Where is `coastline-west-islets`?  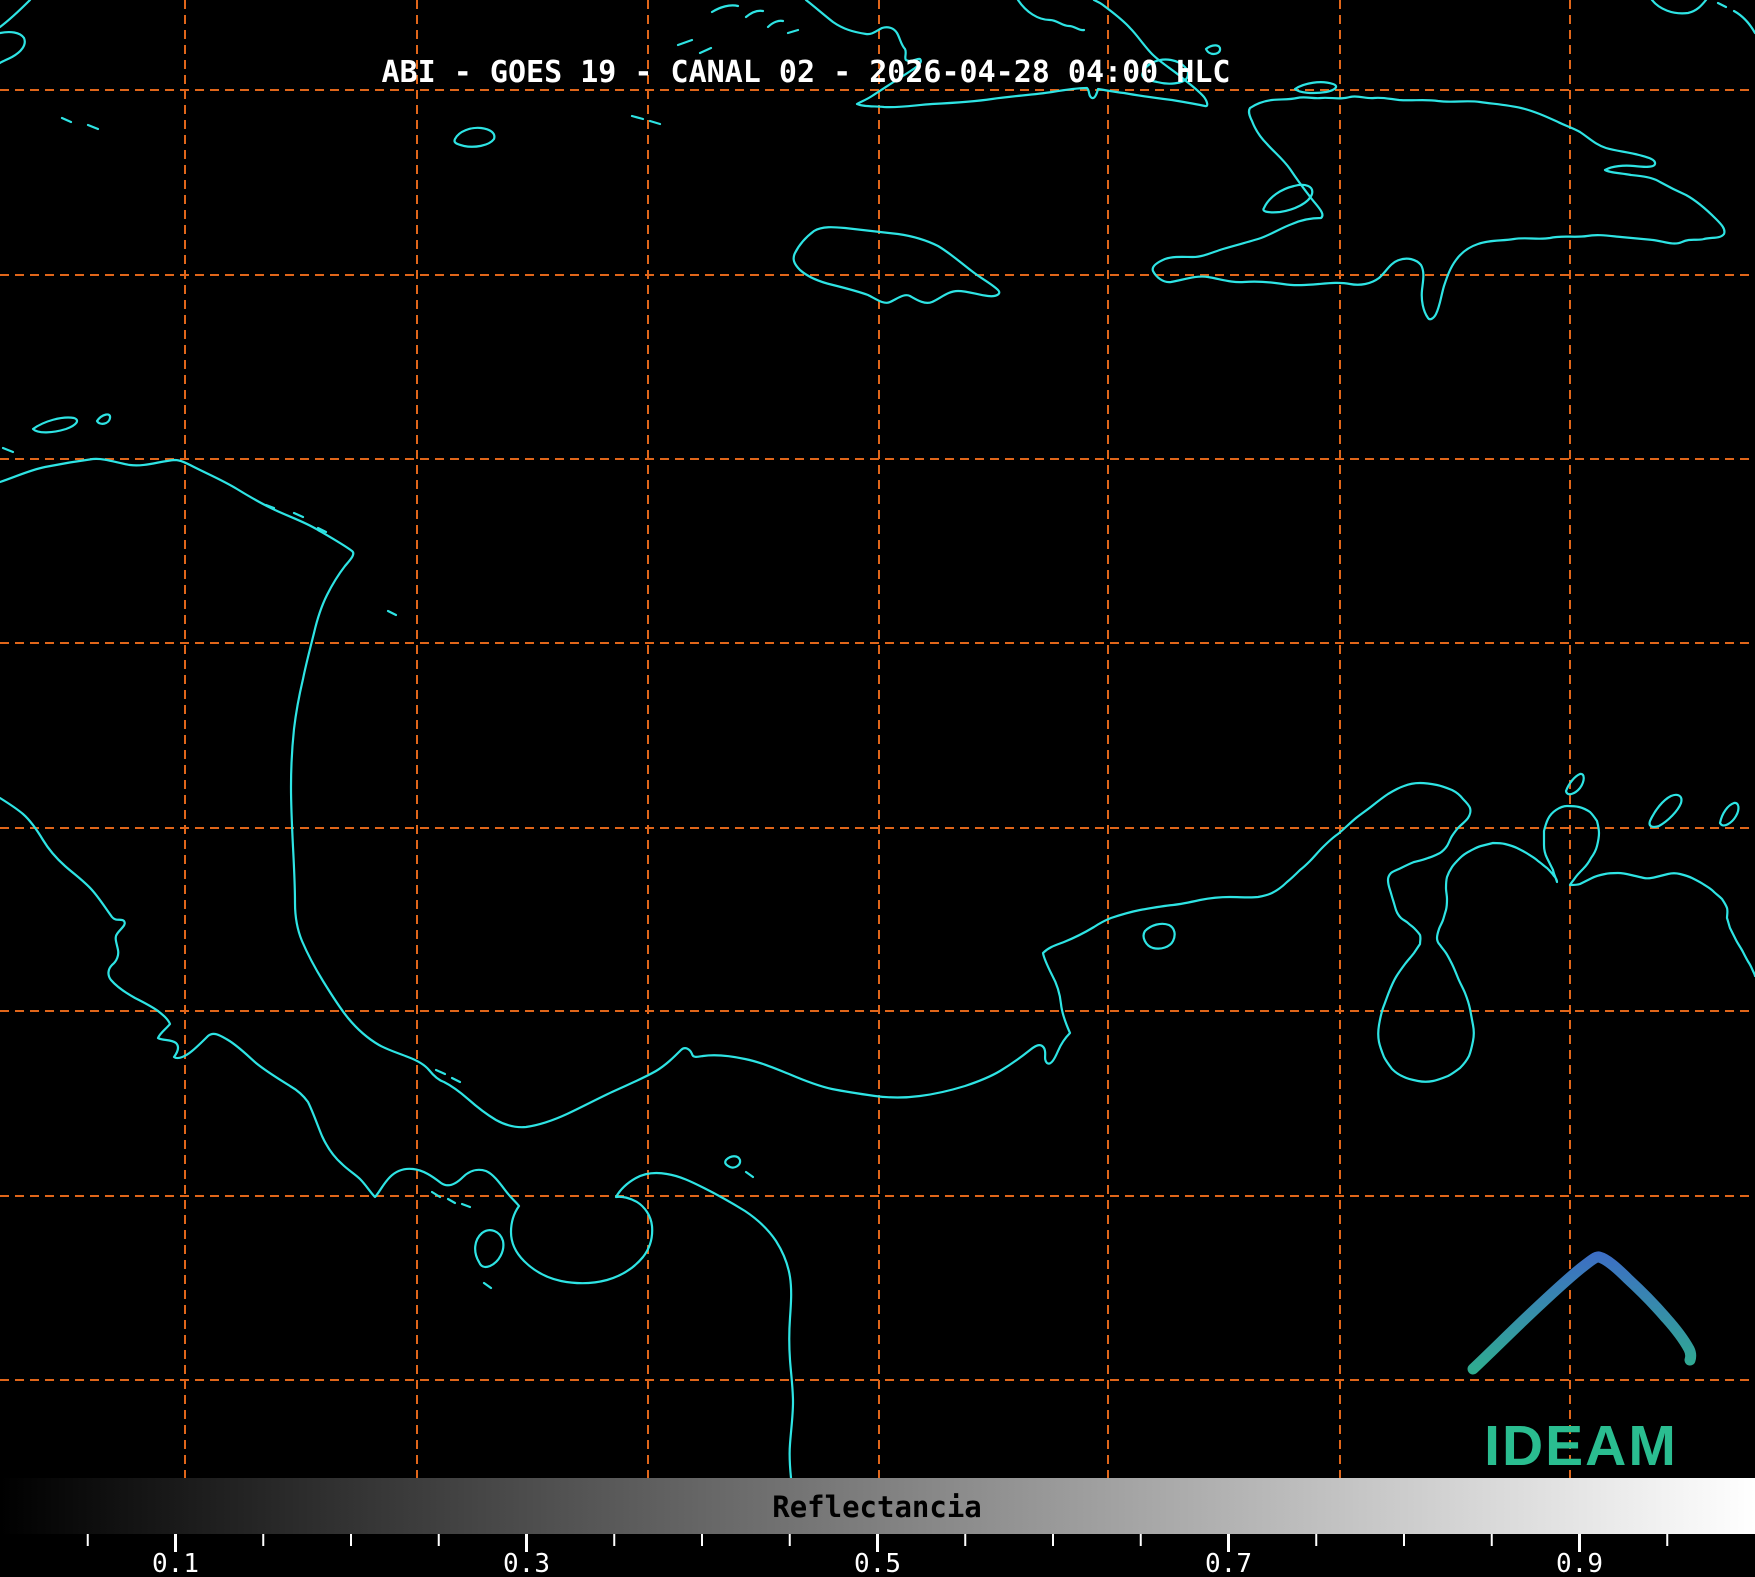
coastline-west-islets is located at coordinates (80, 123).